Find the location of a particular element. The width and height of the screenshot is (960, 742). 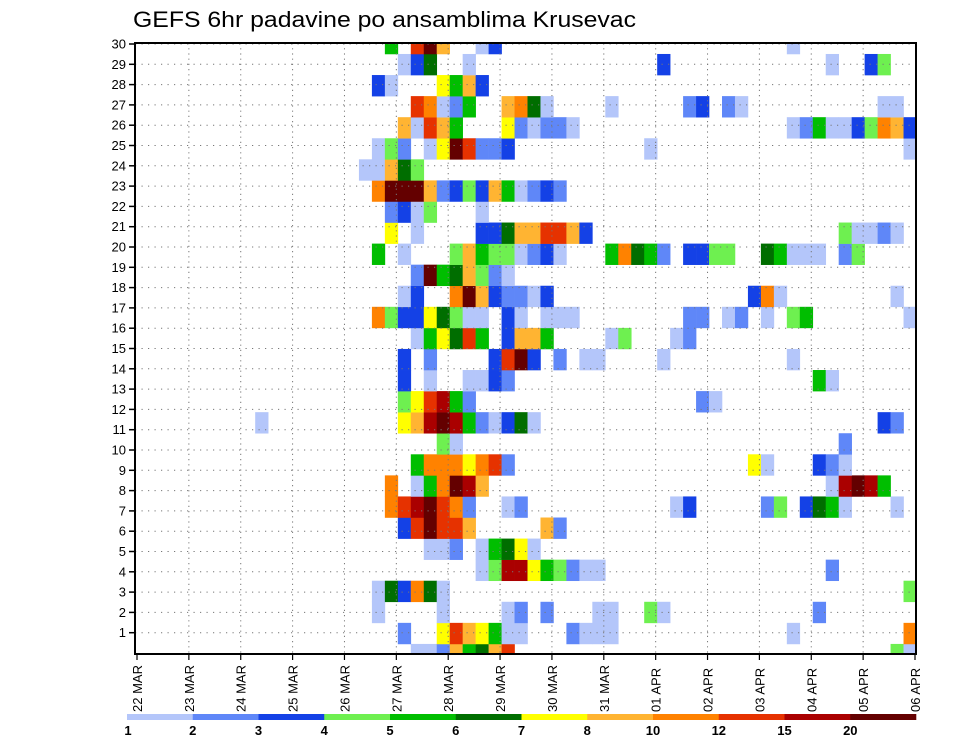

y-tick-label: 9 is located at coordinates (122, 470).